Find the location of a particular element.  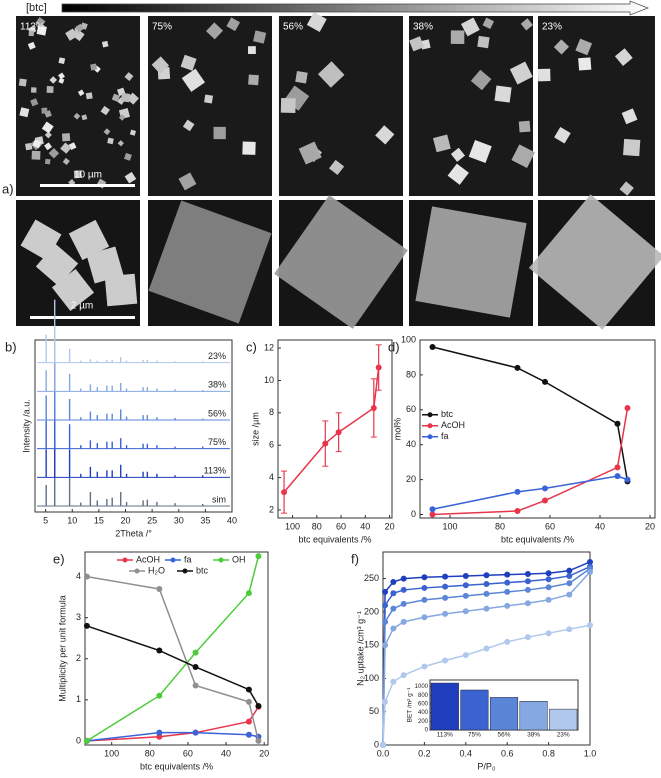

scale-label: 10 µm is located at coordinates (88, 175).